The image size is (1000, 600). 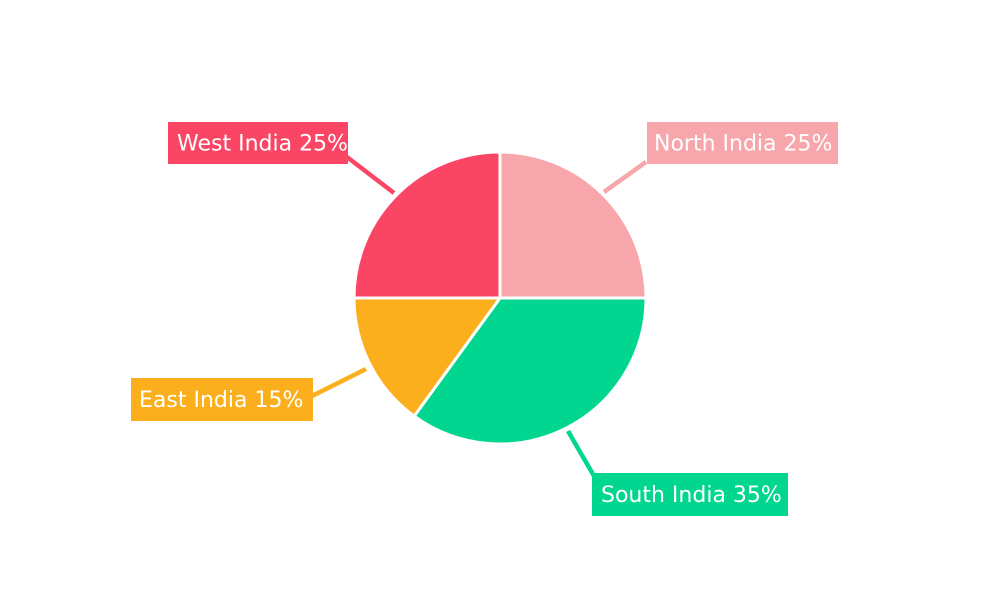 What do you see at coordinates (427, 357) in the screenshot?
I see `pie-slice-east-india` at bounding box center [427, 357].